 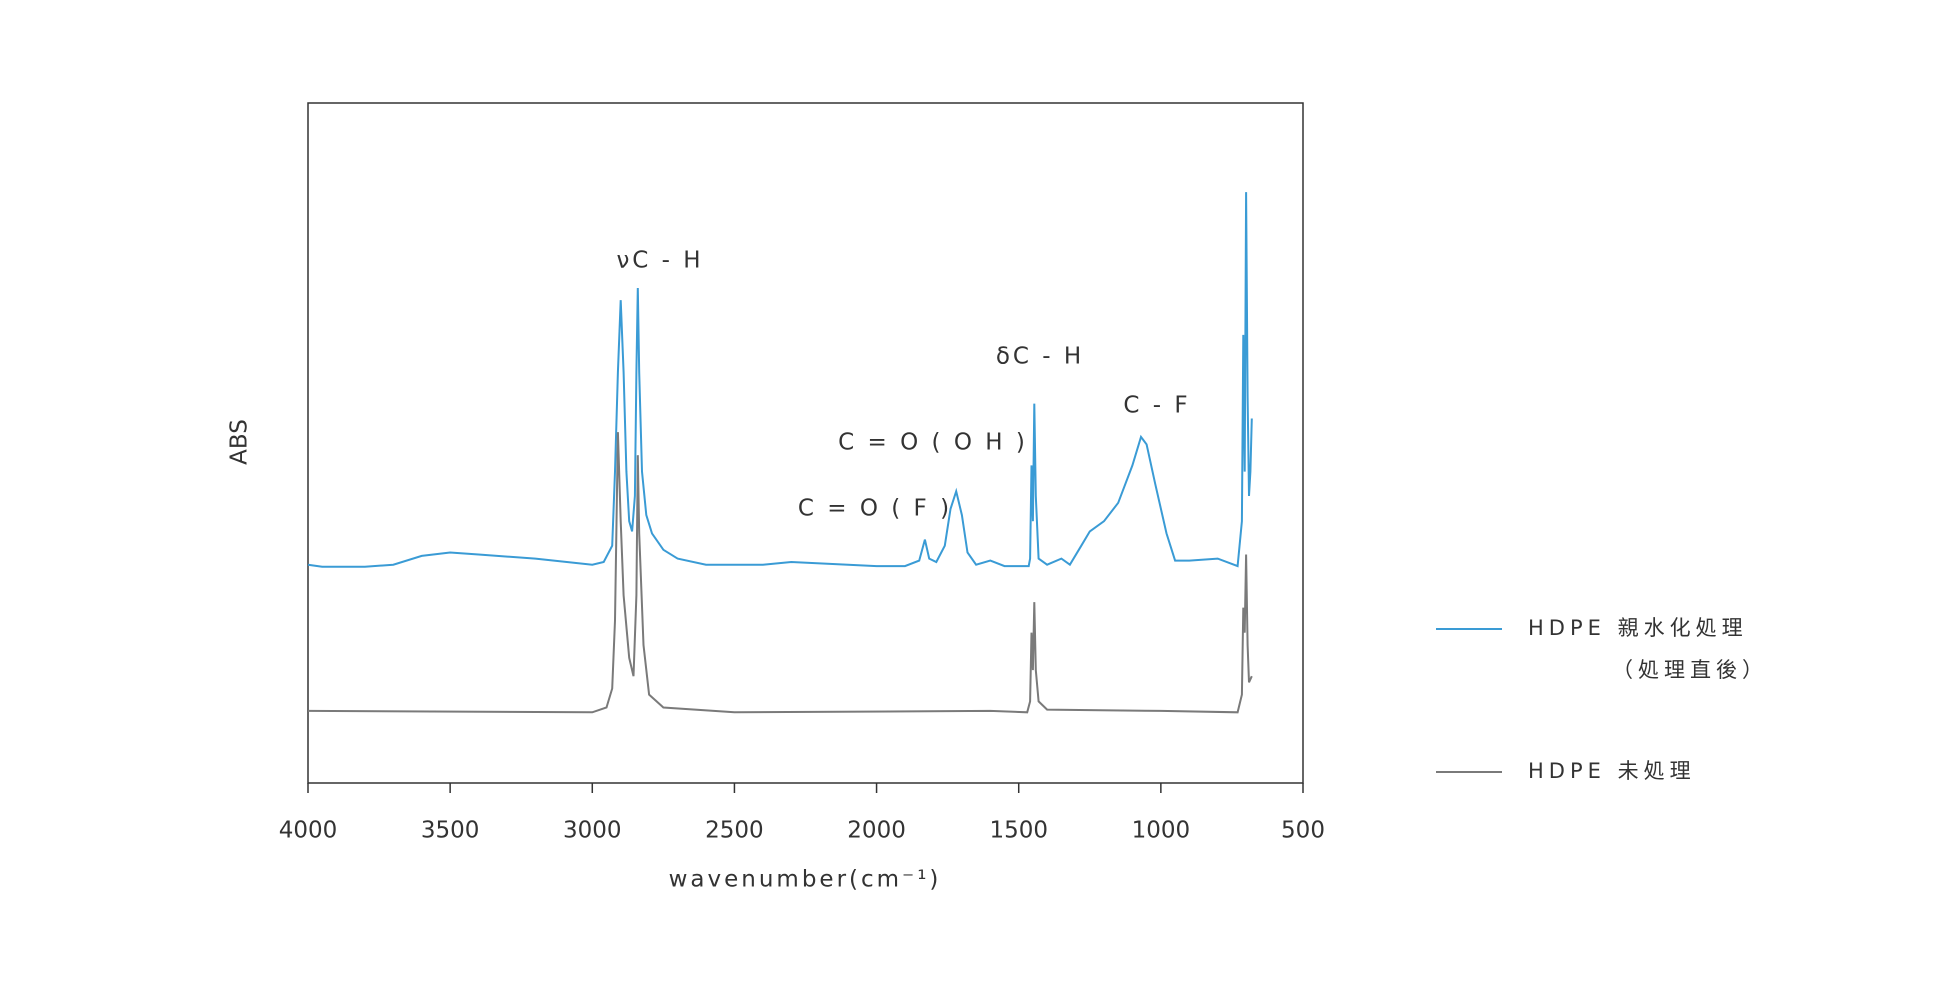 What do you see at coordinates (805, 880) in the screenshot?
I see `x-axis-label: wavenumber(cm⁻¹)` at bounding box center [805, 880].